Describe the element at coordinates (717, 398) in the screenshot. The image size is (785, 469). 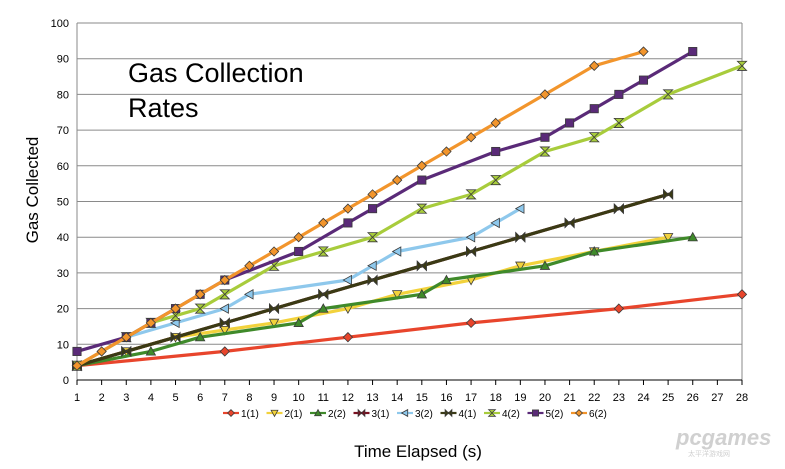
I see `x-tick-label: 27` at that location.